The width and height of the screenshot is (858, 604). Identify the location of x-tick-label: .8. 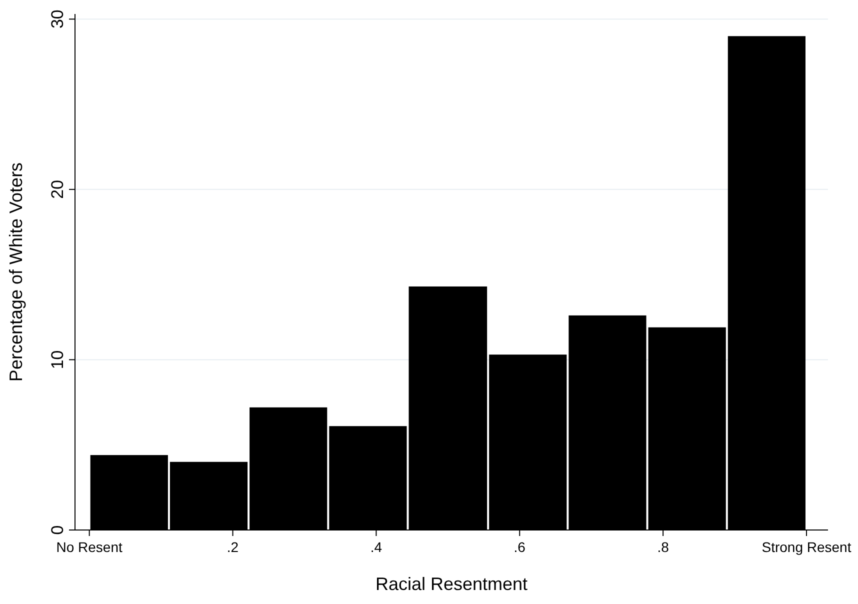
(663, 547).